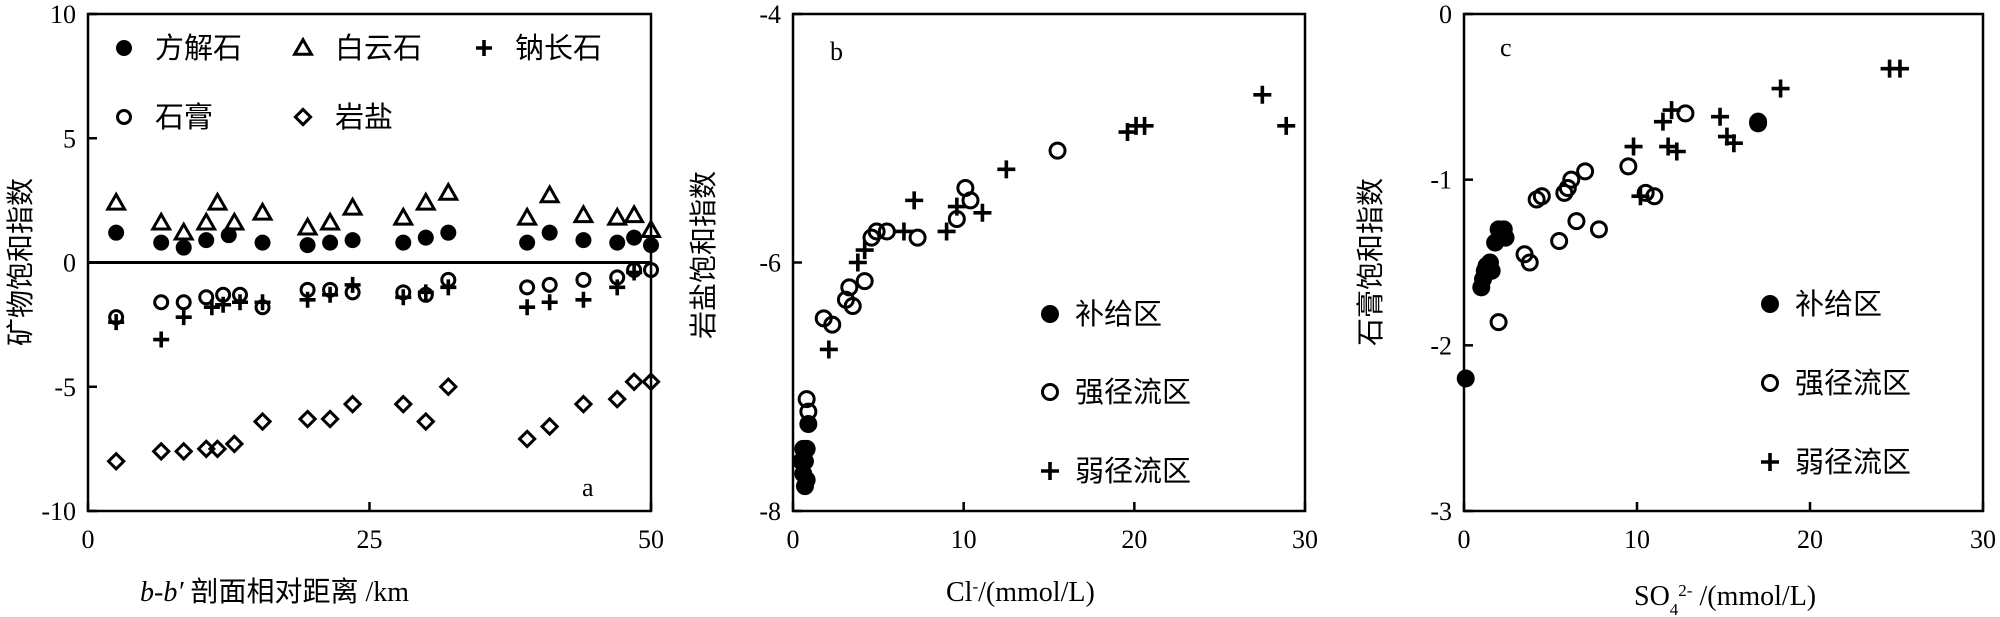  I want to click on panel-c-xlabel-rest: /(mmol/L), so click(1754, 596).